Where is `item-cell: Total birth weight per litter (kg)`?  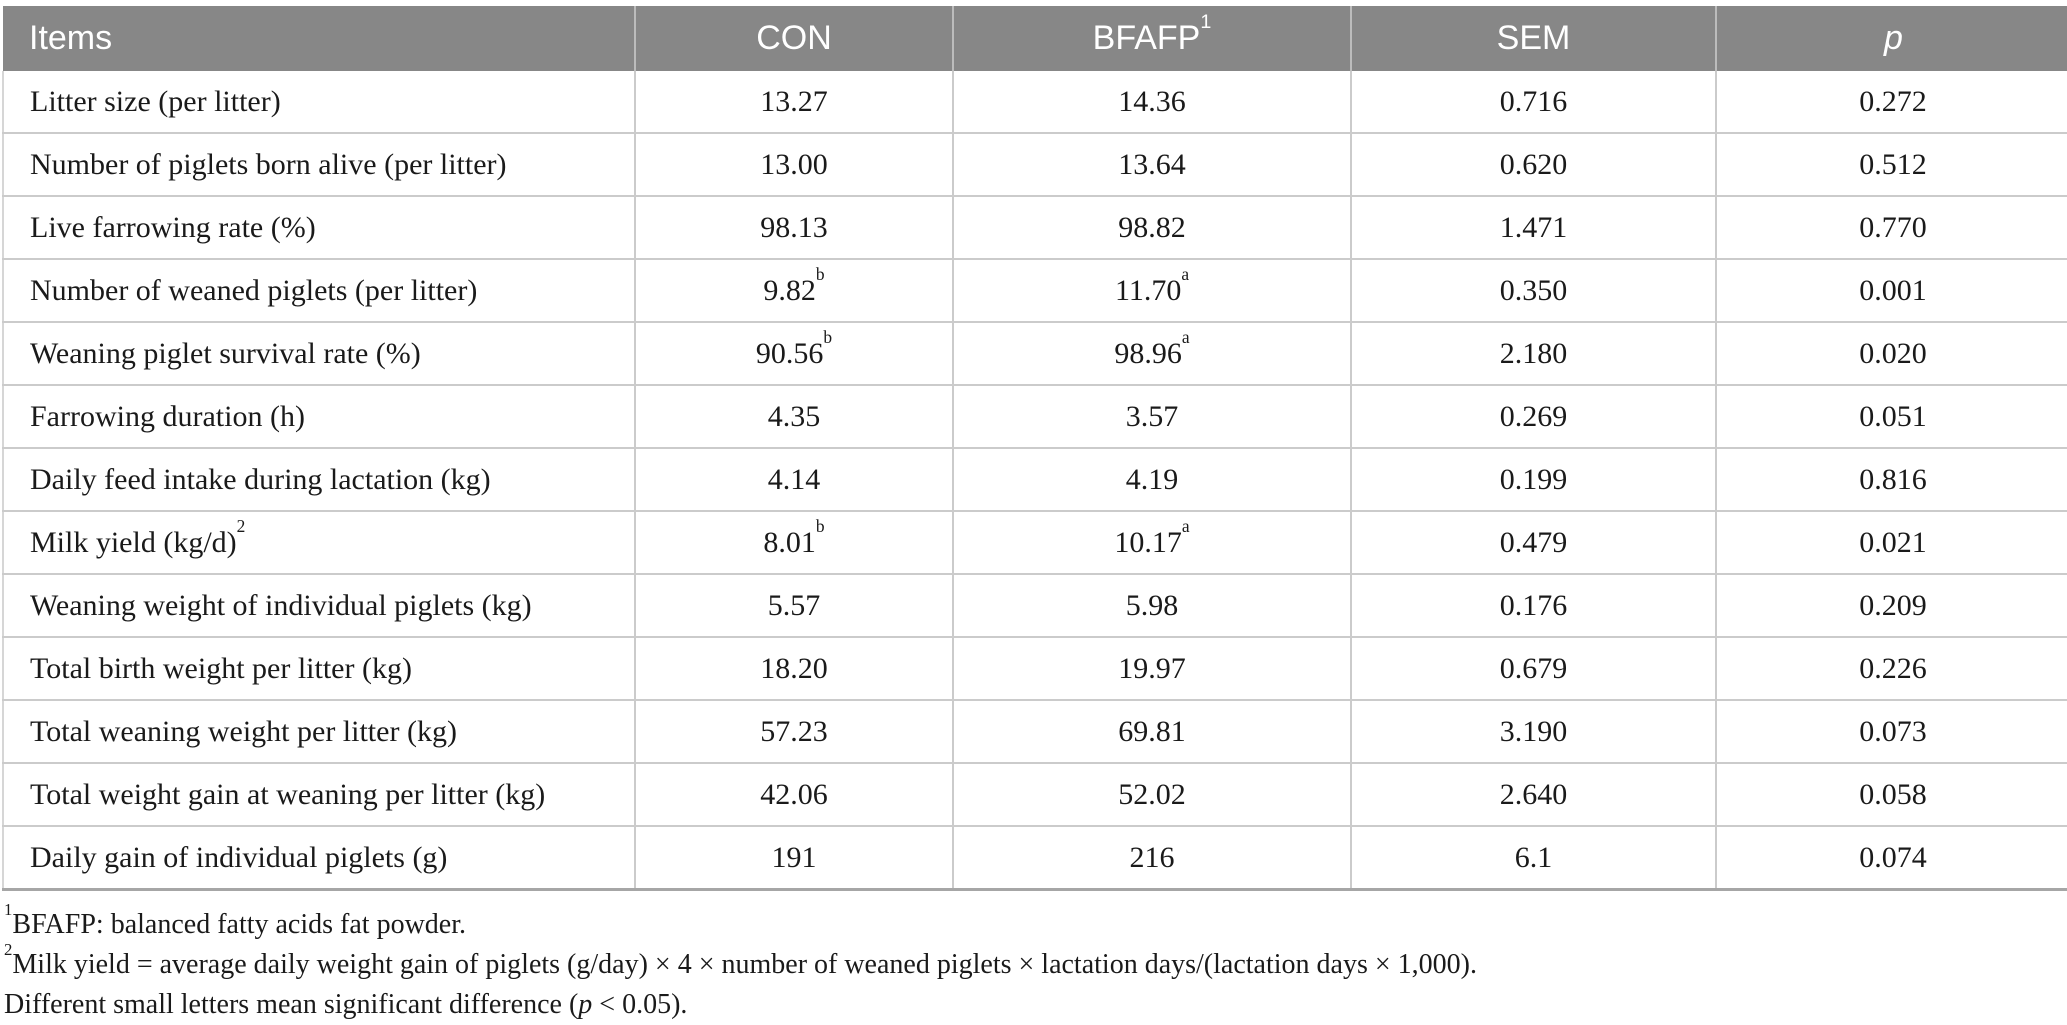
item-cell: Total birth weight per litter (kg) is located at coordinates (319, 669).